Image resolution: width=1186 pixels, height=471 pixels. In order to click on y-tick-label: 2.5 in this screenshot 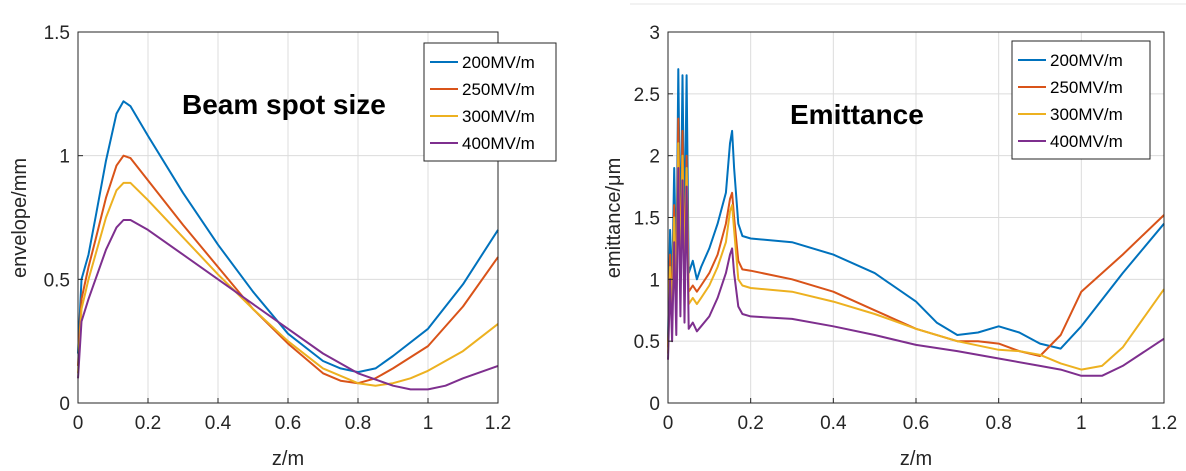, I will do `click(647, 95)`.